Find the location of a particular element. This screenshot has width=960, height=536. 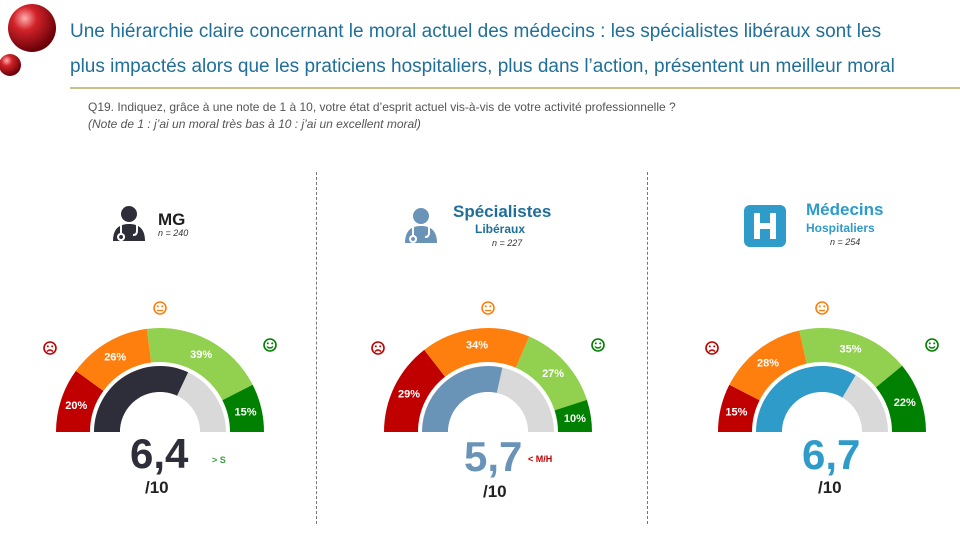

significance-note: < M/H is located at coordinates (540, 459).